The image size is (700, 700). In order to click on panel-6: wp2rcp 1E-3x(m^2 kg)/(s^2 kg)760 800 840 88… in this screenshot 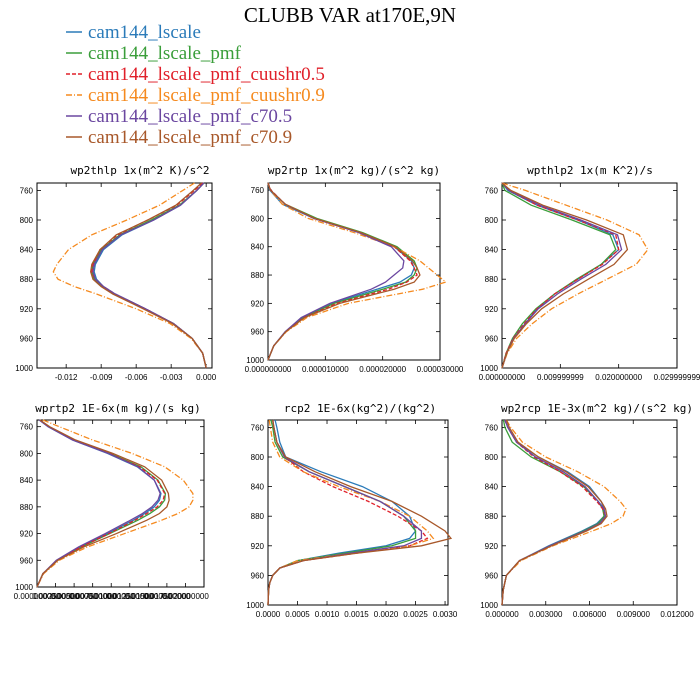, I will do `click(587, 510)`.